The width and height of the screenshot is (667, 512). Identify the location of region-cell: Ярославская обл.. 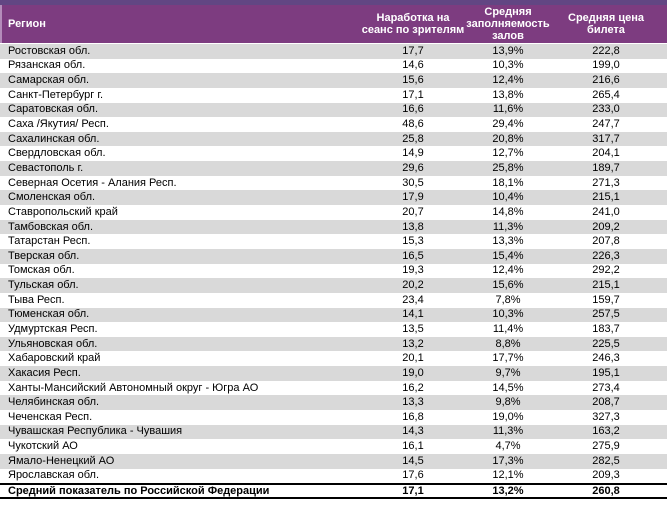
(54, 475).